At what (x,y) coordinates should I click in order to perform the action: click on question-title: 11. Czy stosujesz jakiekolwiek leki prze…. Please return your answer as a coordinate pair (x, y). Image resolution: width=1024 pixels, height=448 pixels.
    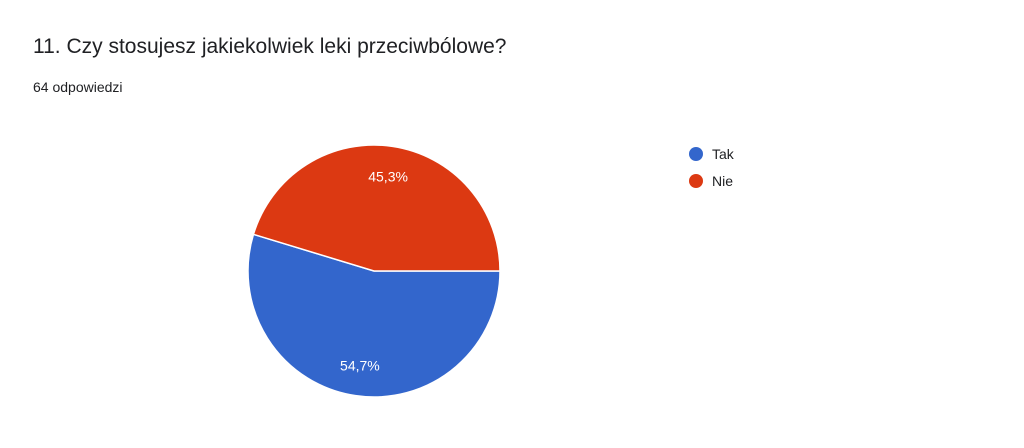
    Looking at the image, I should click on (270, 46).